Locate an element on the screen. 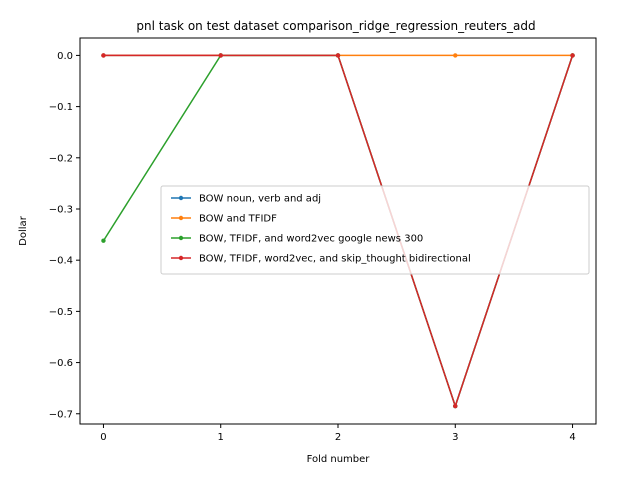 The width and height of the screenshot is (640, 480). legend-box is located at coordinates (375, 230).